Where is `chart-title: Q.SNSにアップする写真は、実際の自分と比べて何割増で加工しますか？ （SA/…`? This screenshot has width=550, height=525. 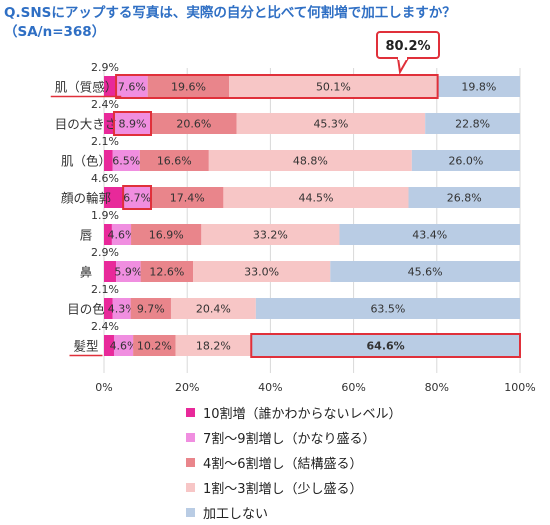 chart-title: Q.SNSにアップする写真は、実際の自分と比べて何割増で加工しますか？ （SA/… is located at coordinates (274, 23).